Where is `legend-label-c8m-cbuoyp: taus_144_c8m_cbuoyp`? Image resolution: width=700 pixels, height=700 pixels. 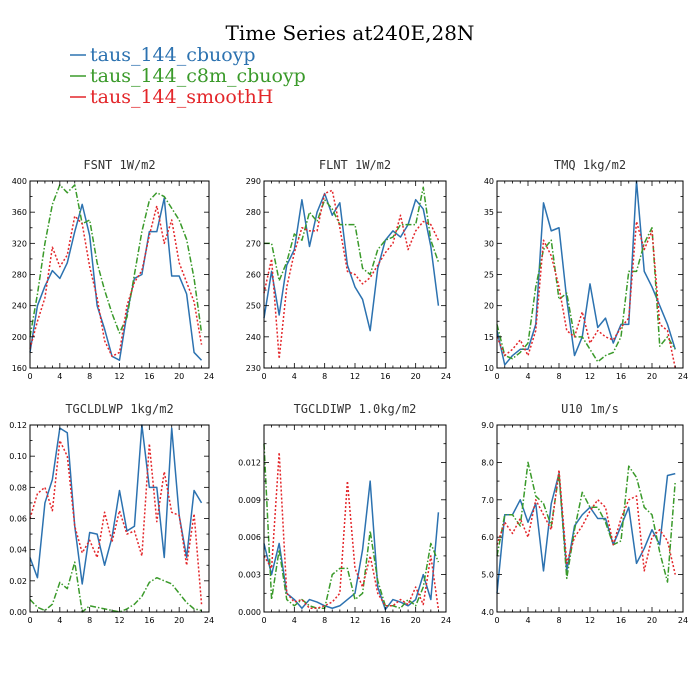 legend-label-c8m-cbuoyp: taus_144_c8m_cbuoyp is located at coordinates (198, 76).